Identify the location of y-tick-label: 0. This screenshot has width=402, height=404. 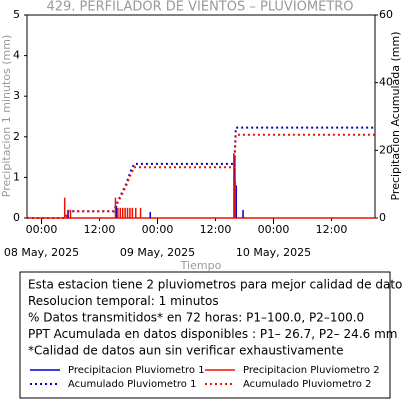
(16, 217).